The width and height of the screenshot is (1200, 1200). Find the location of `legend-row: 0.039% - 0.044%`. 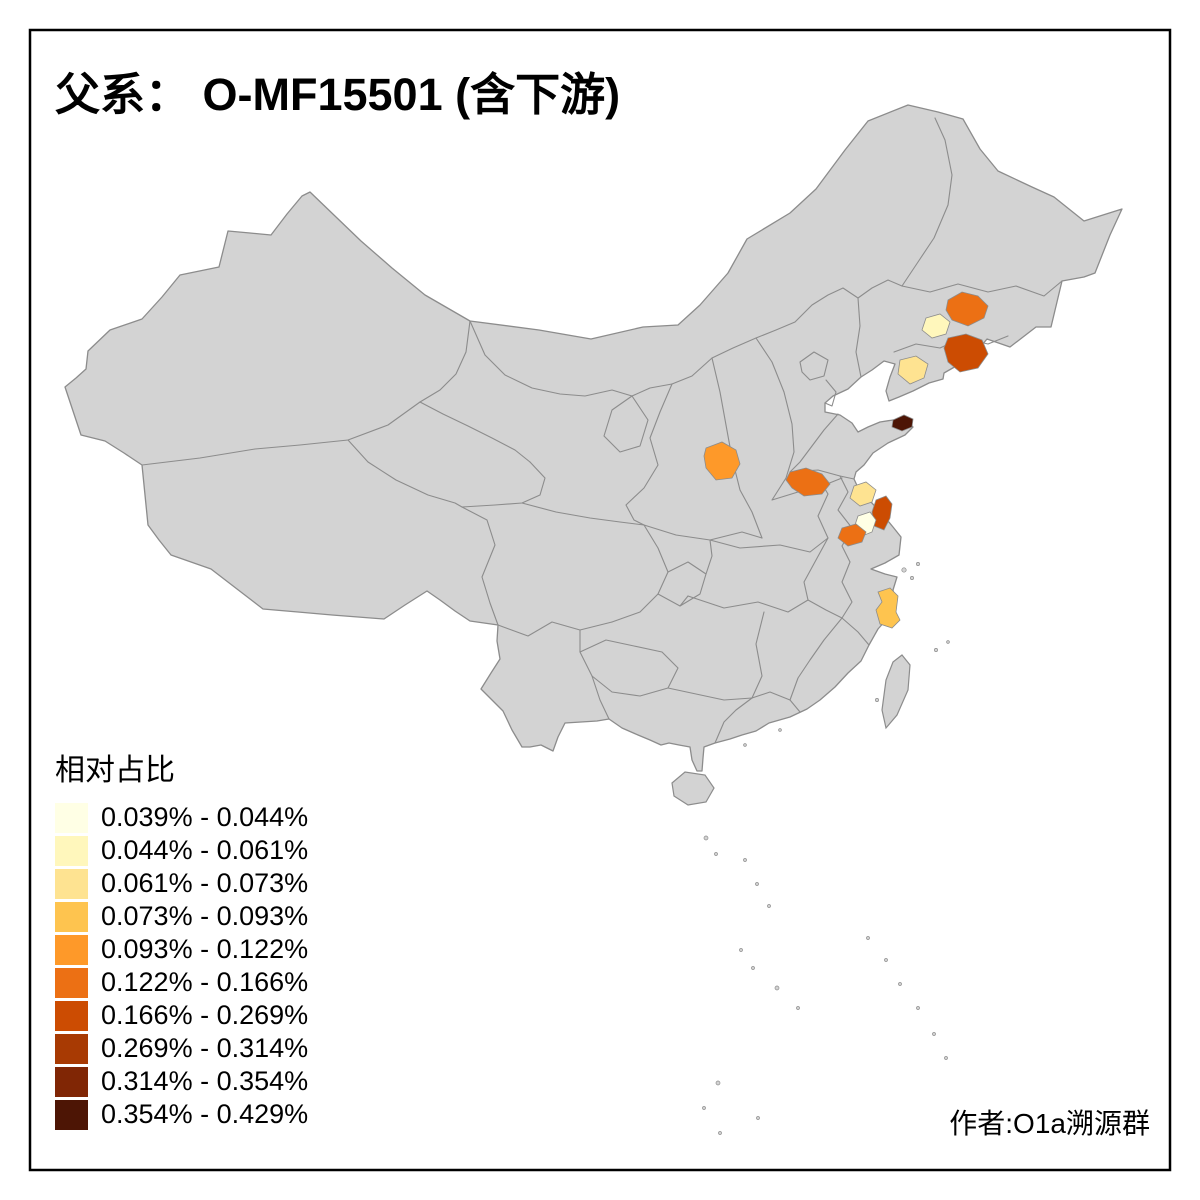

legend-row: 0.039% - 0.044% is located at coordinates (181, 817).